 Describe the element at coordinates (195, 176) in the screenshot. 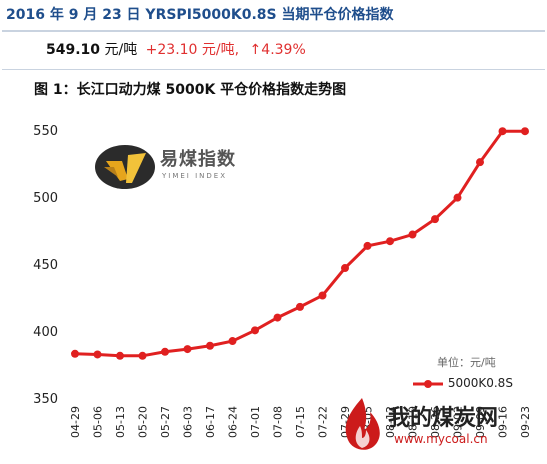

I see `logo-subtitle: YIMEI INDEX` at that location.